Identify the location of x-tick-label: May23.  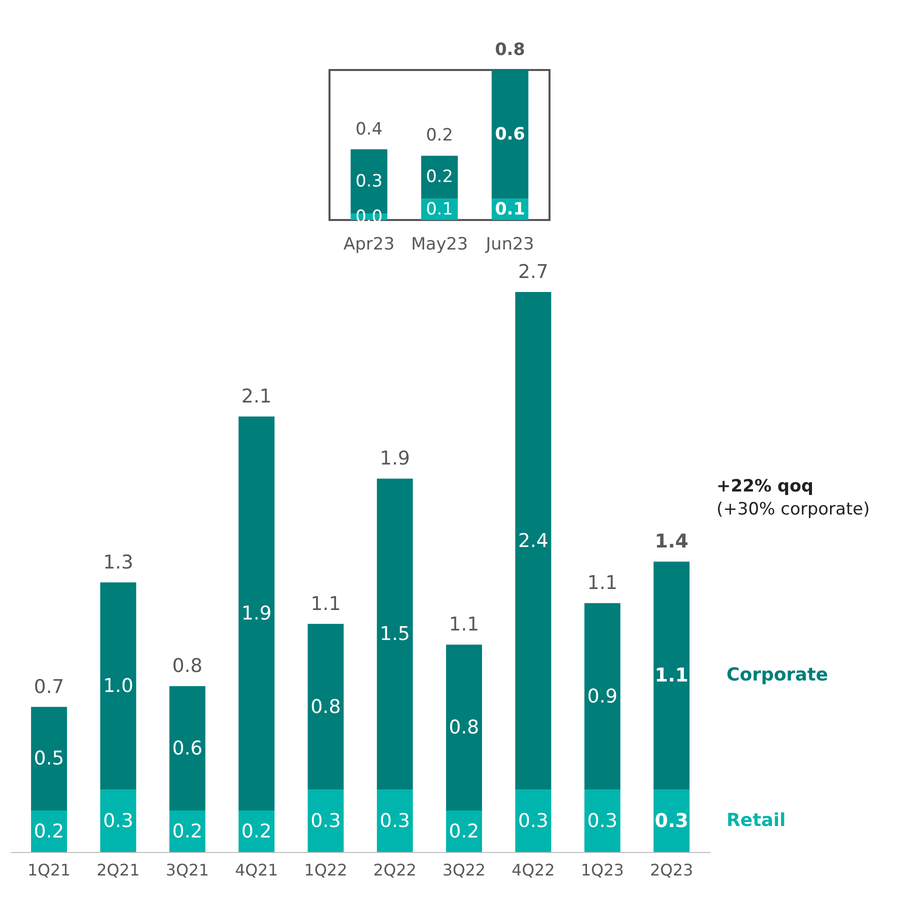
(439, 244).